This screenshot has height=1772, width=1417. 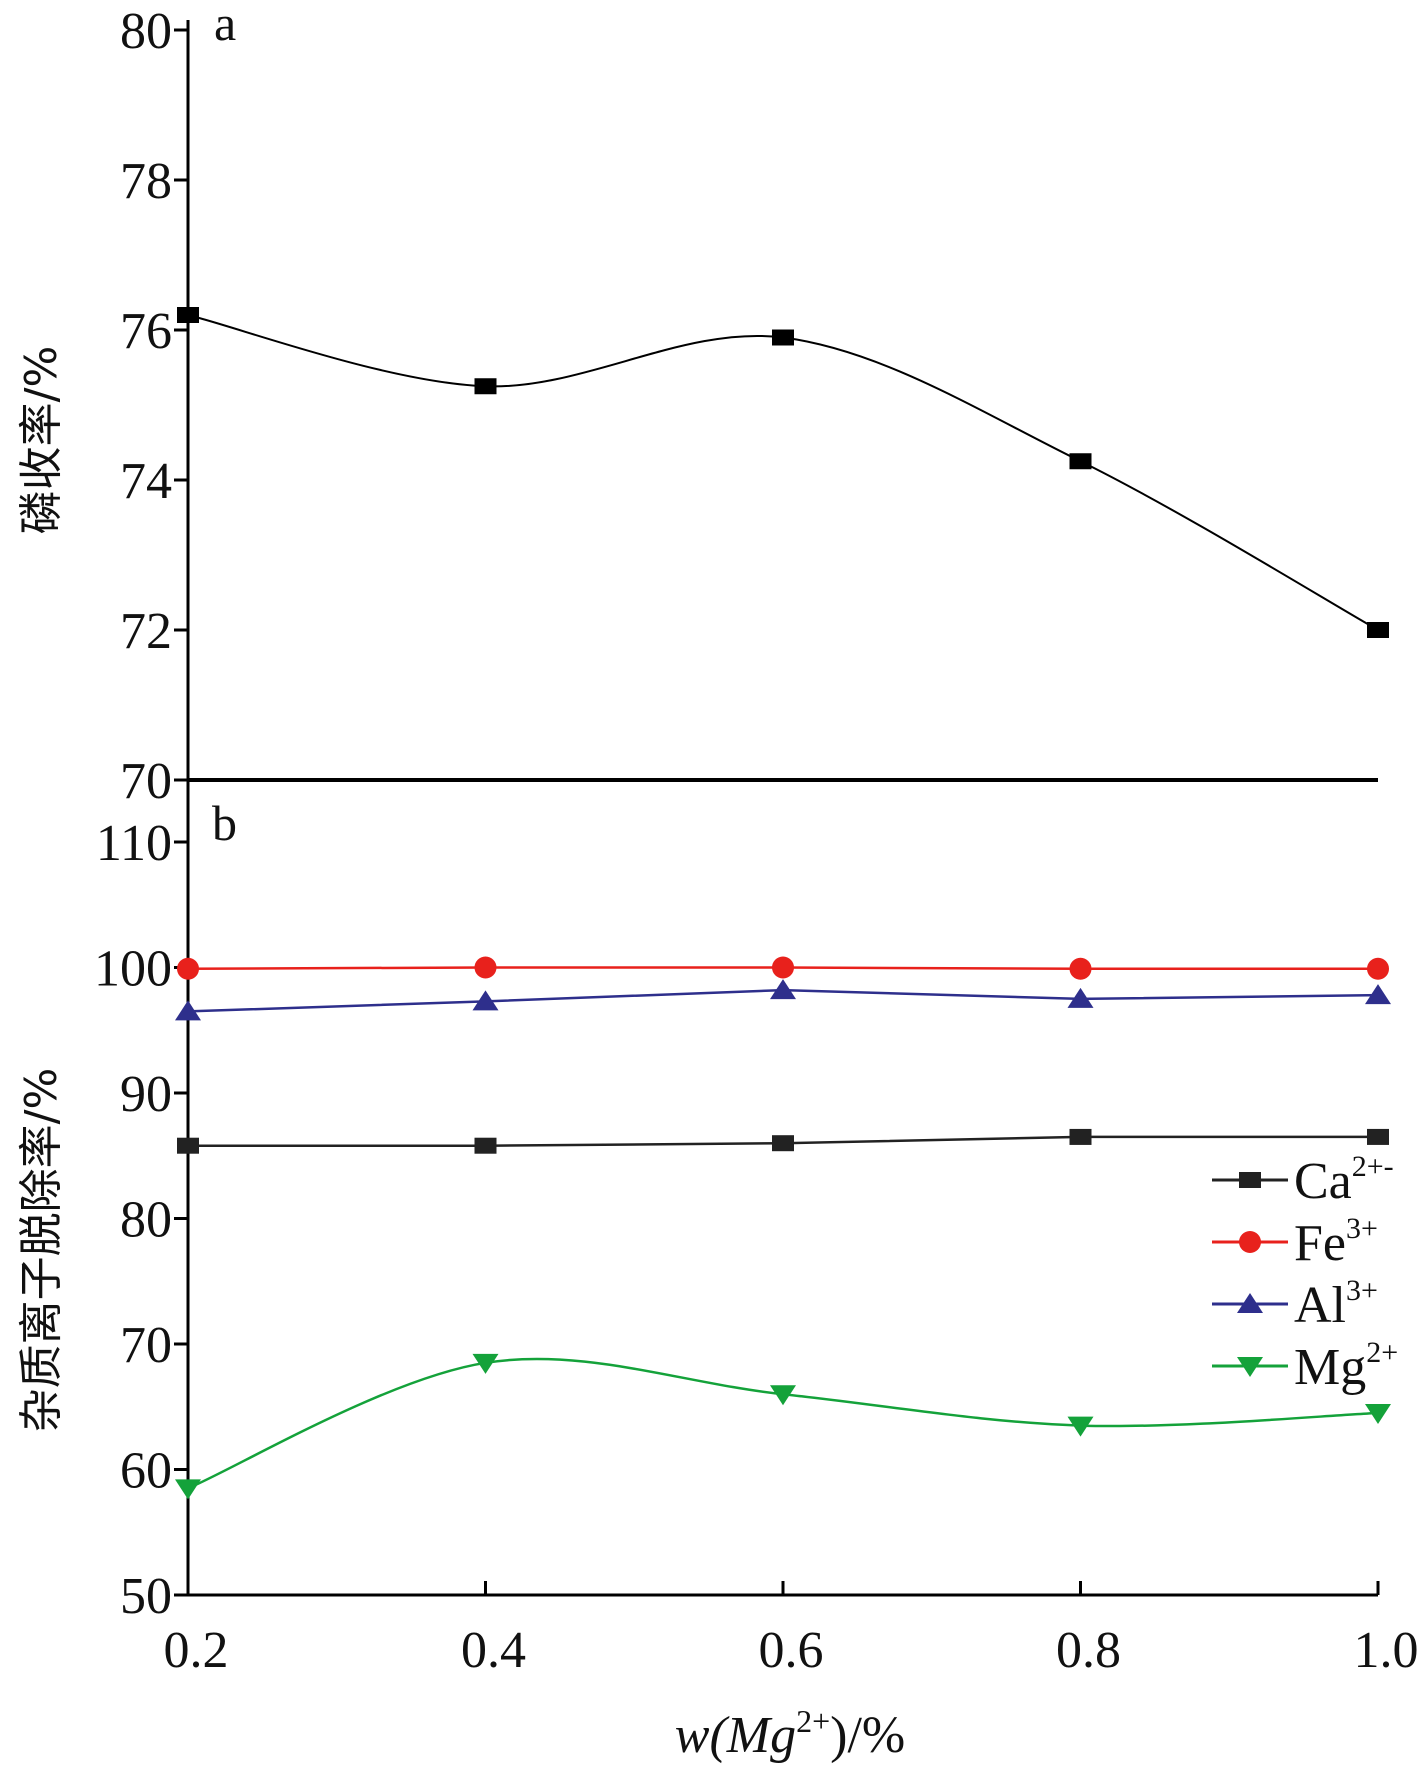 What do you see at coordinates (146, 781) in the screenshot?
I see `panel-a-y-tick-label: 70` at bounding box center [146, 781].